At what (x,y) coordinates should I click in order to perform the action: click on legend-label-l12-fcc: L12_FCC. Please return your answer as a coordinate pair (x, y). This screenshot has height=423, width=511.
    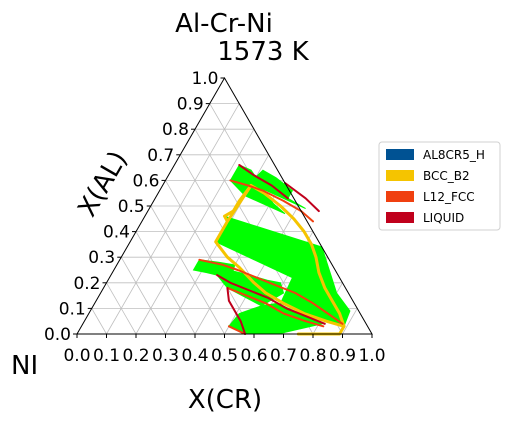
    Looking at the image, I should click on (449, 197).